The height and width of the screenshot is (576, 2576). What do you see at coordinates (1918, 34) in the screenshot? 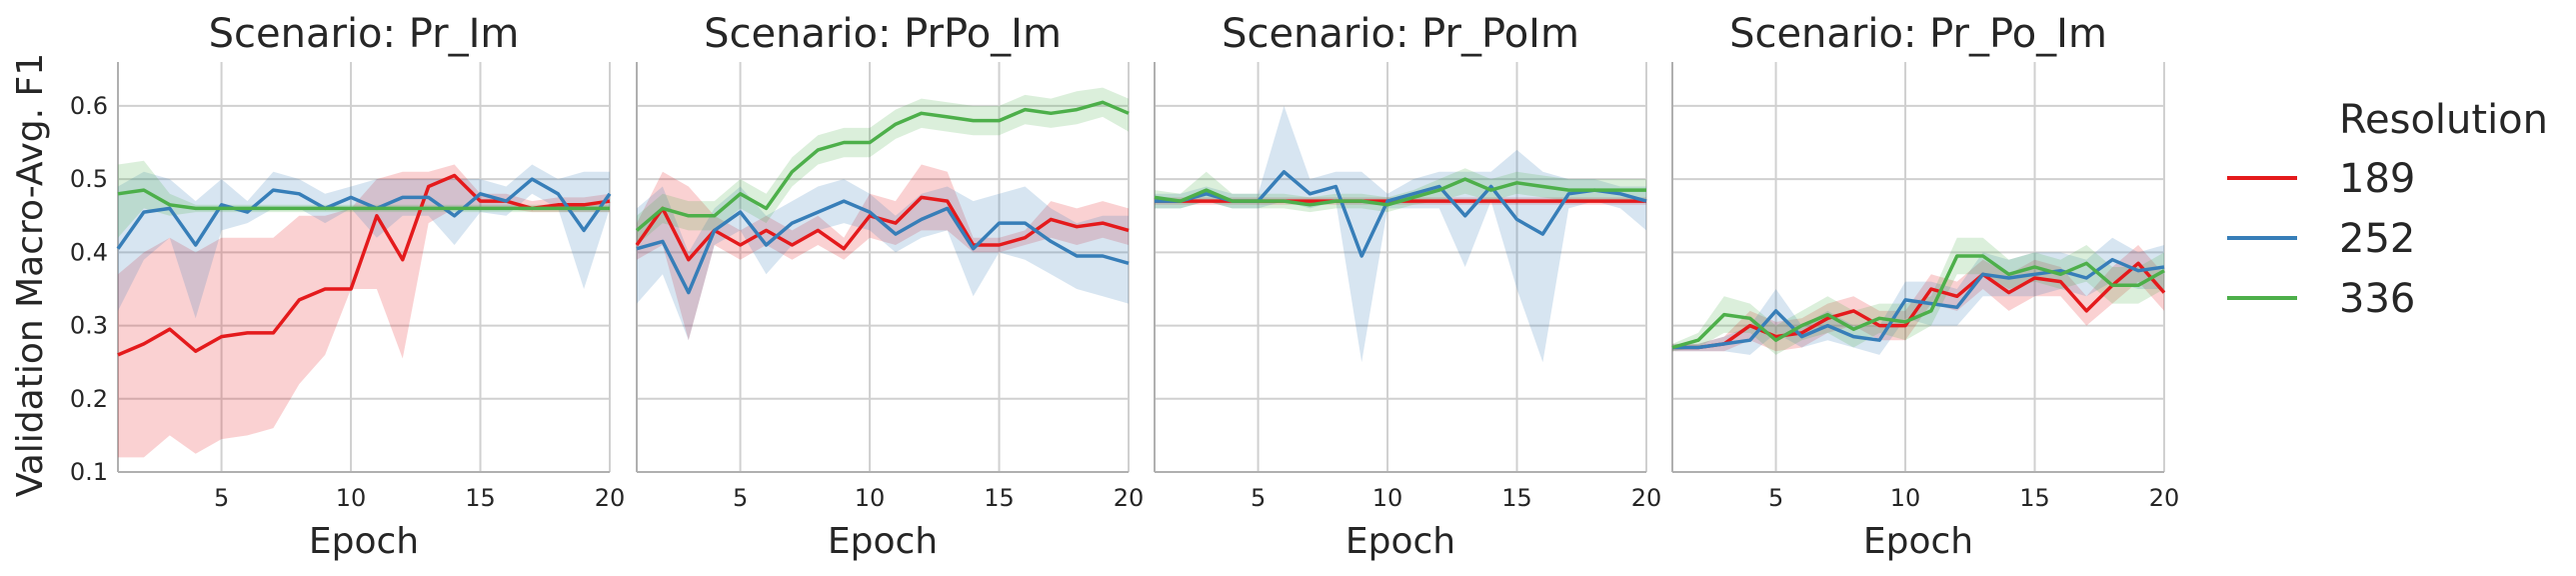
I see `panel-title: Scenario: Pr_Po_Im` at bounding box center [1918, 34].